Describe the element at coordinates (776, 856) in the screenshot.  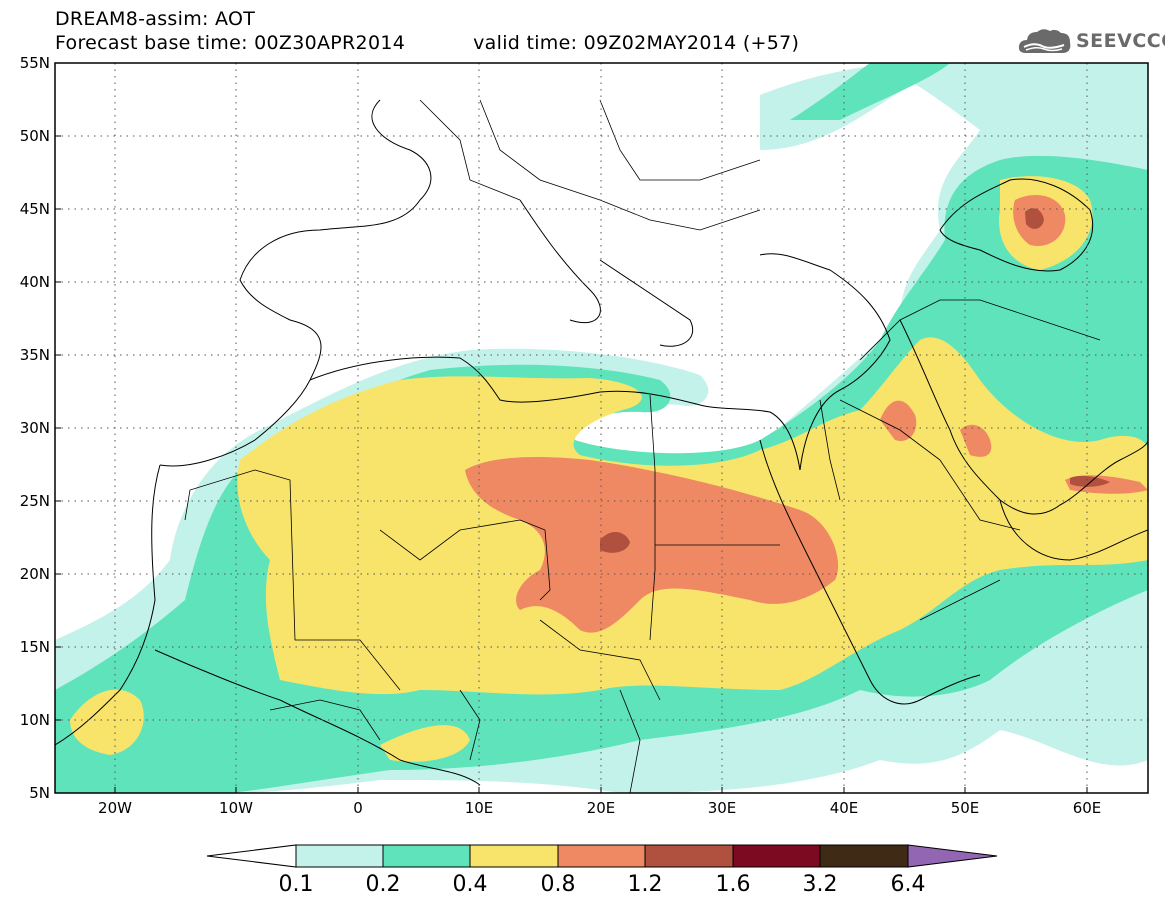
I see `colorbar-swatch-1.6` at that location.